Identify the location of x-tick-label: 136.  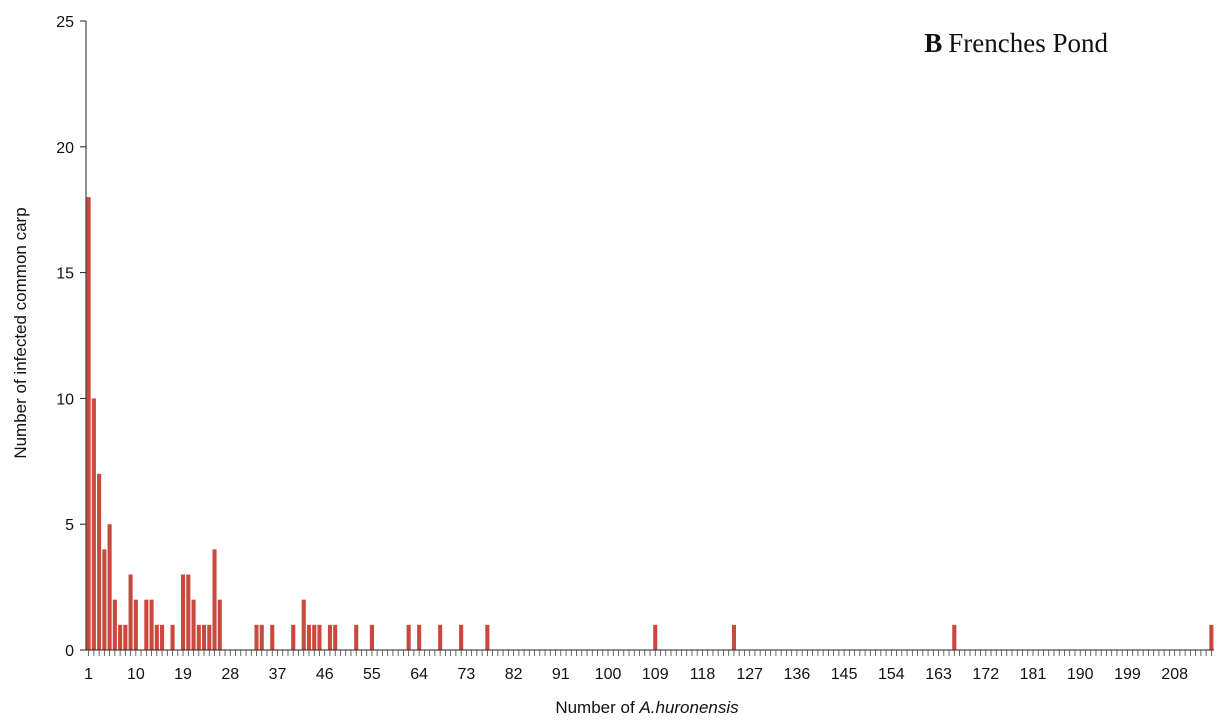
(797, 674).